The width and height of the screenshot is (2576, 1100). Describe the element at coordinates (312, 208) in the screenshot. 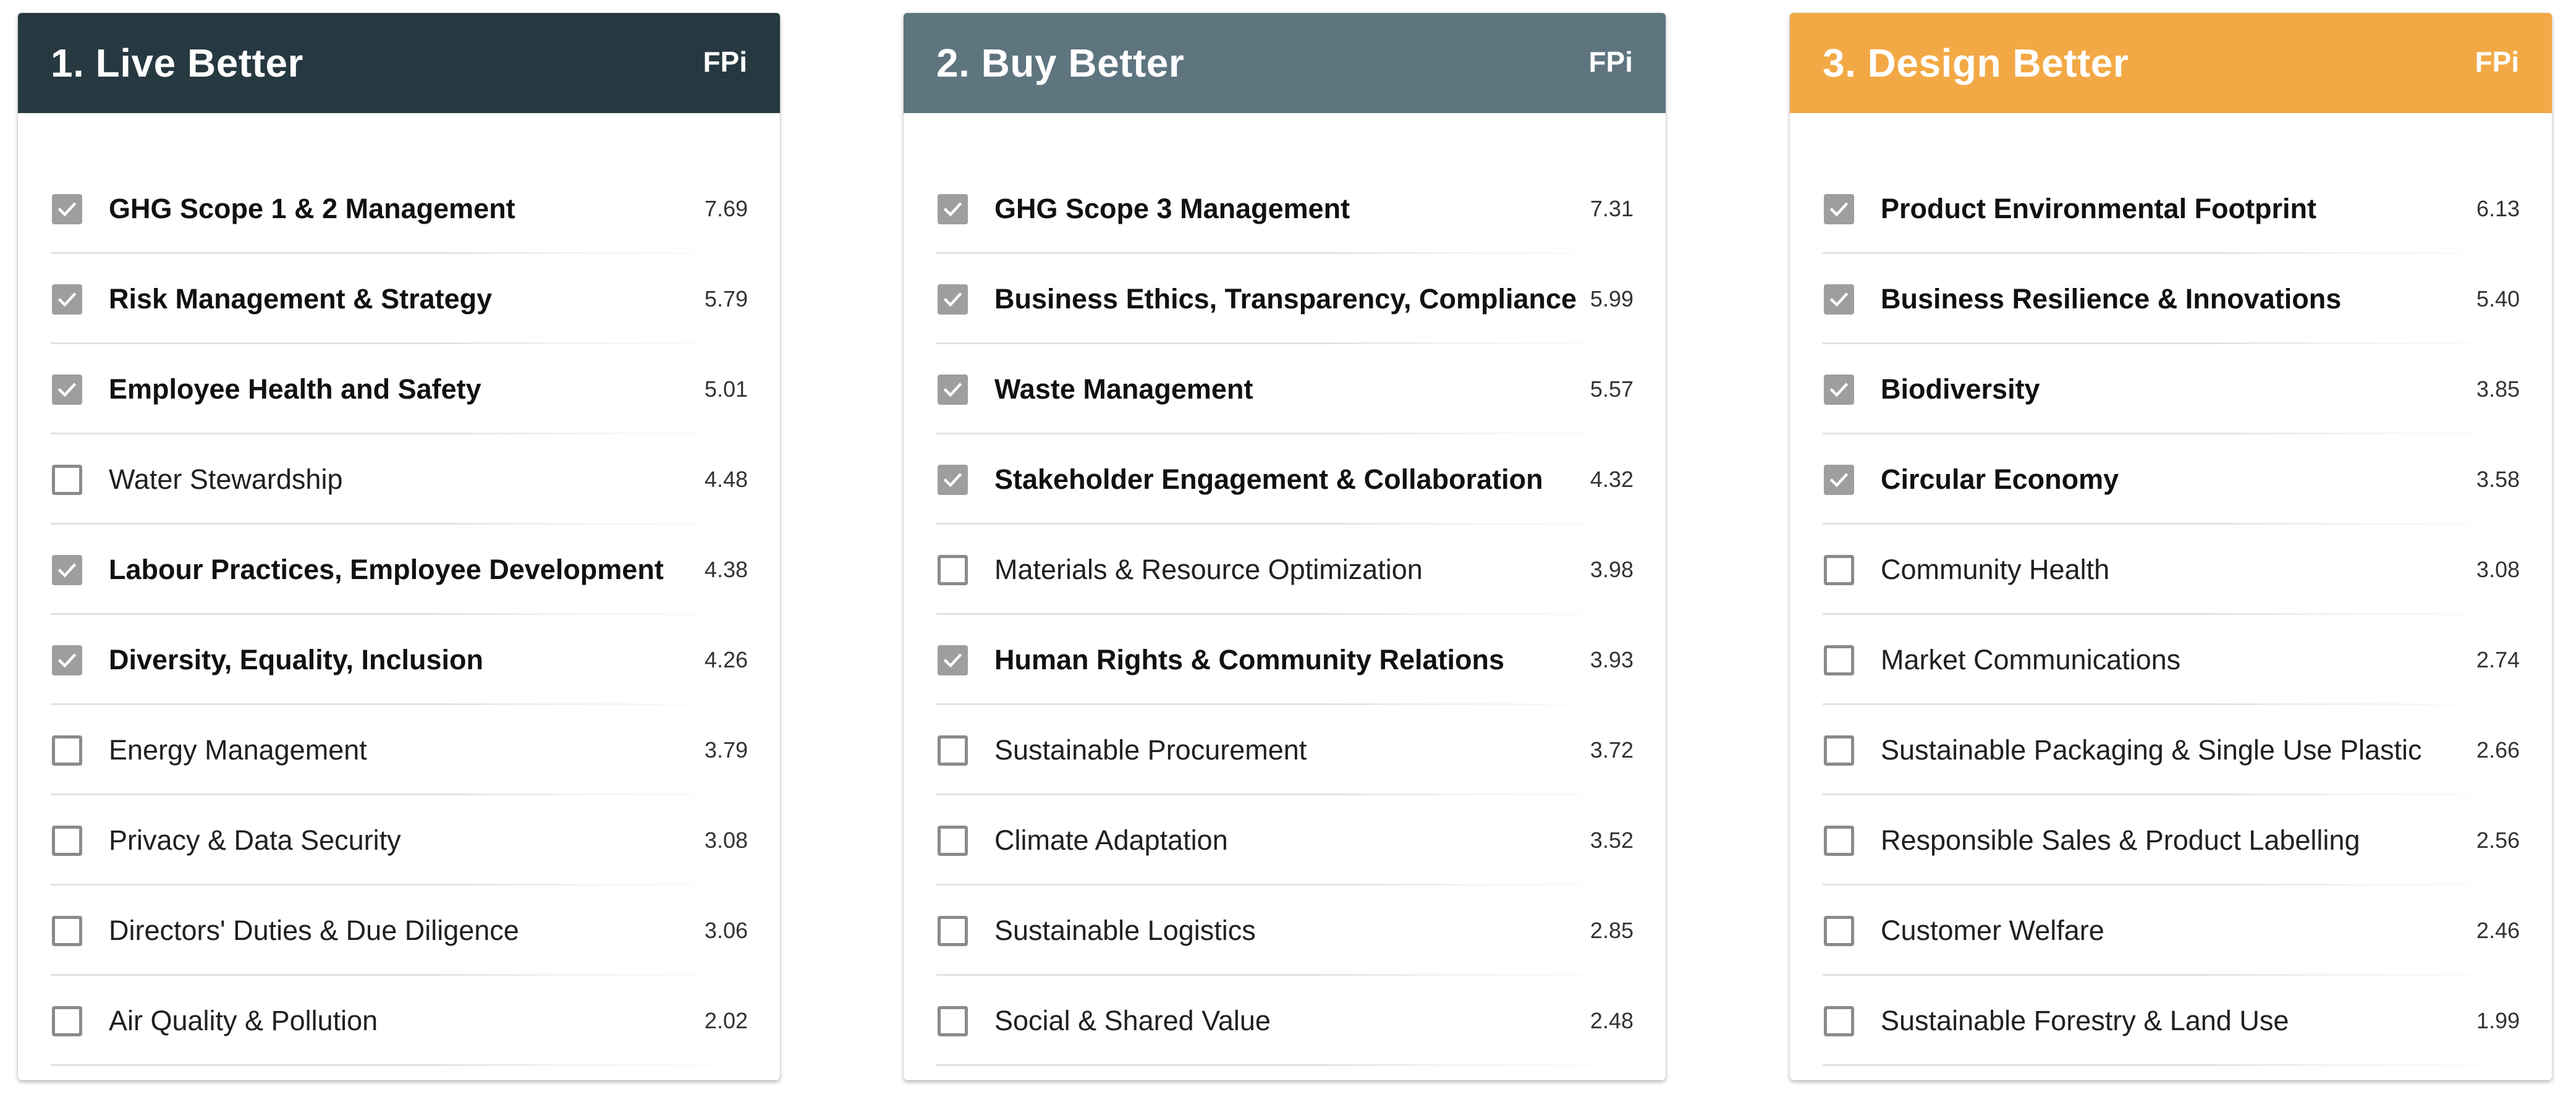

I see `topic-label: GHG Scope 1 & 2 Management` at that location.